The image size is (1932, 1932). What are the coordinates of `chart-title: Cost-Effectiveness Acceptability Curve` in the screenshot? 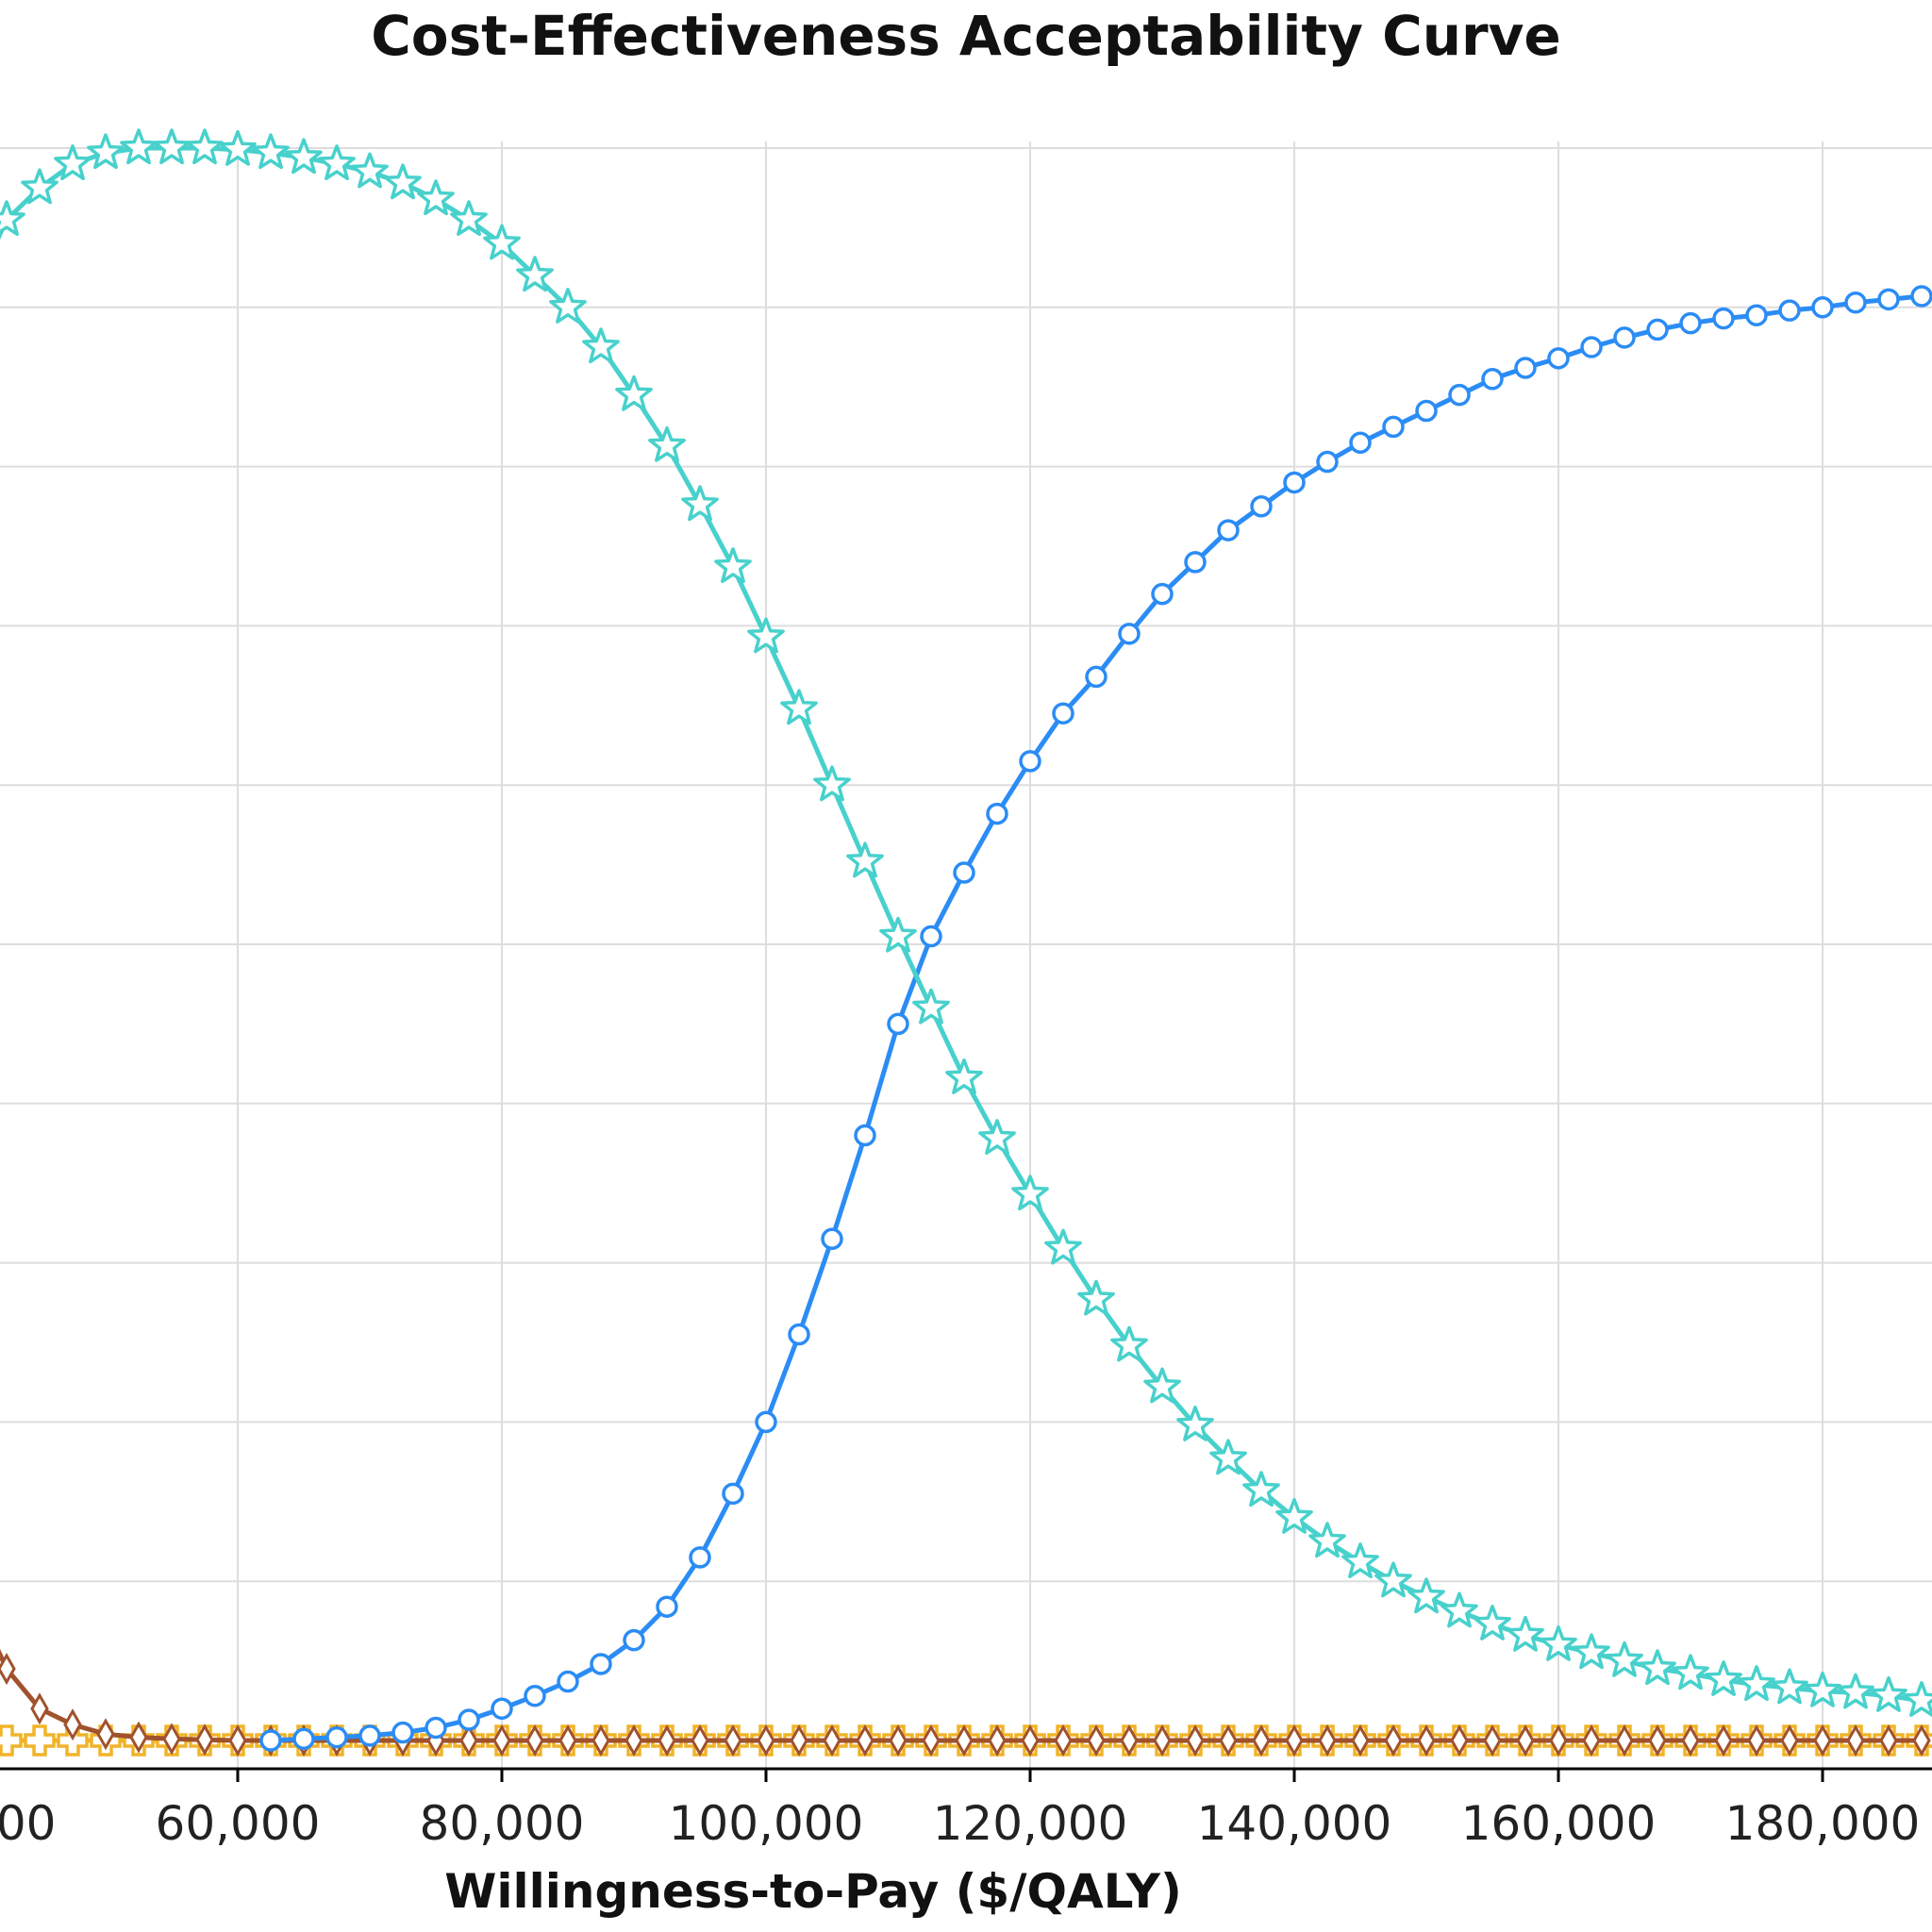 It's located at (966, 36).